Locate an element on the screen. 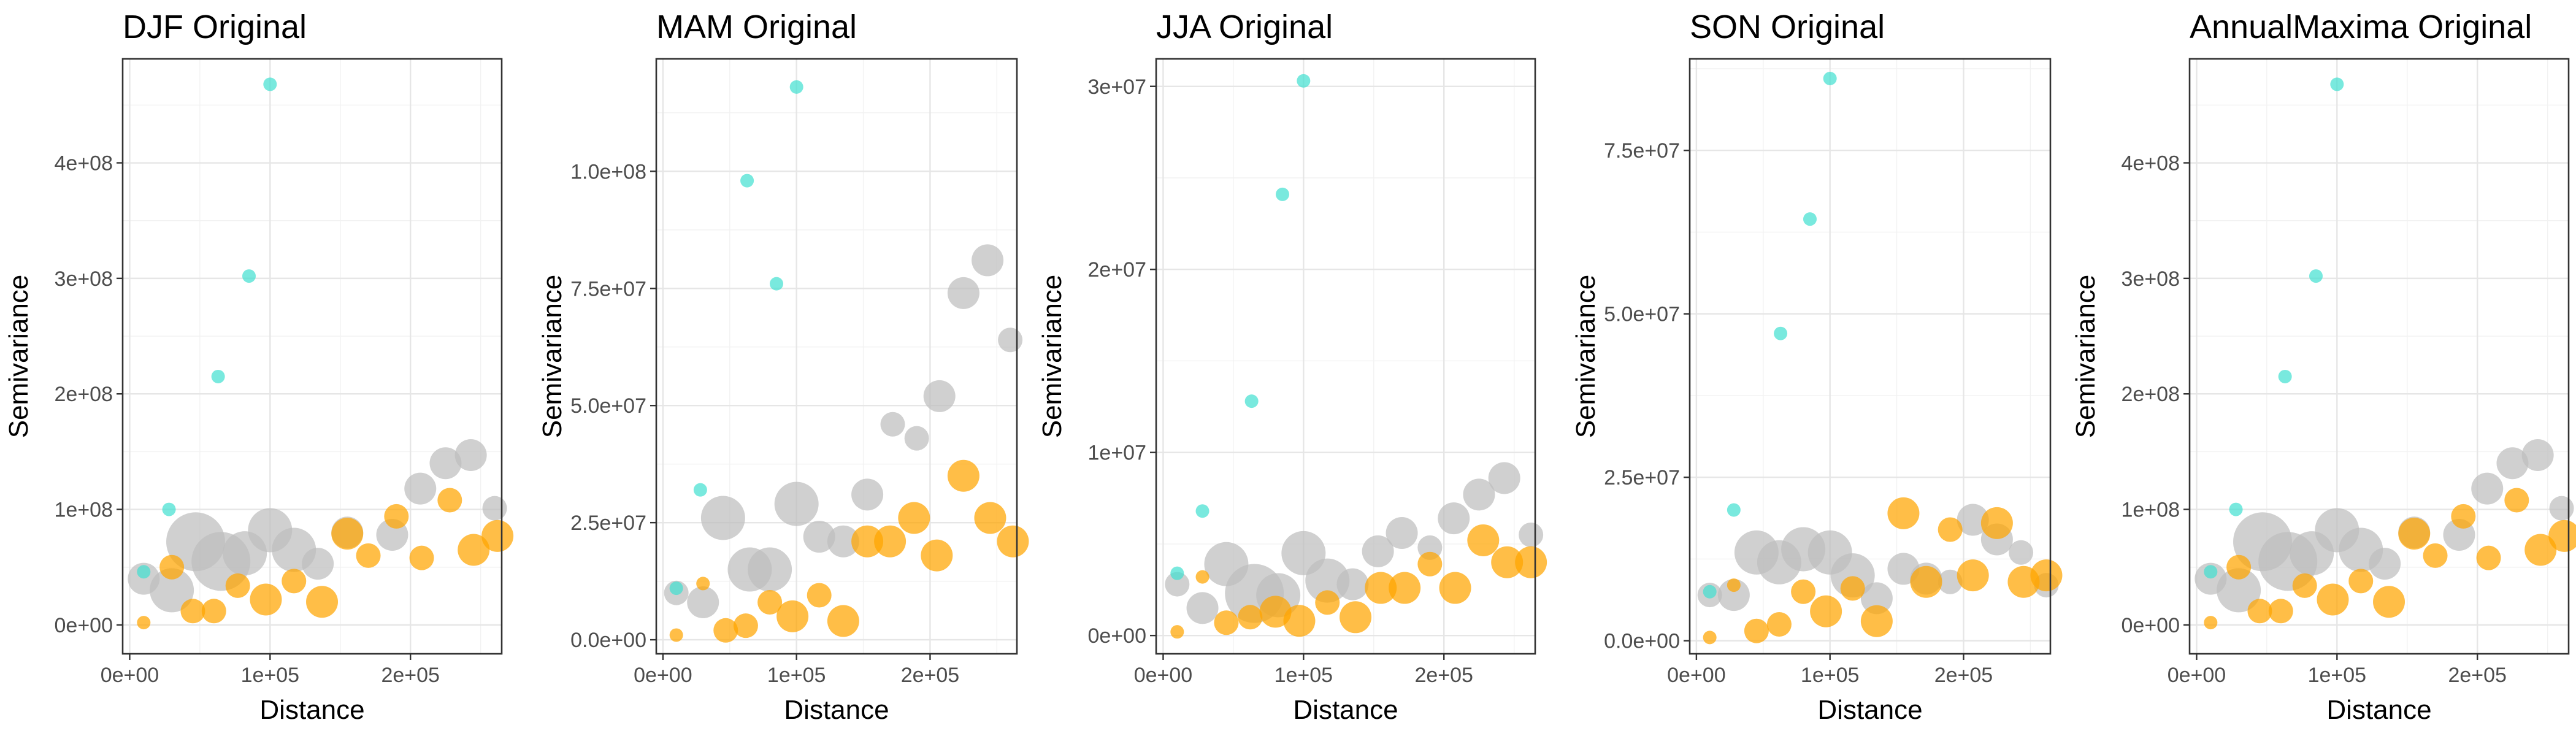  panel-title: DJF Original is located at coordinates (215, 27).